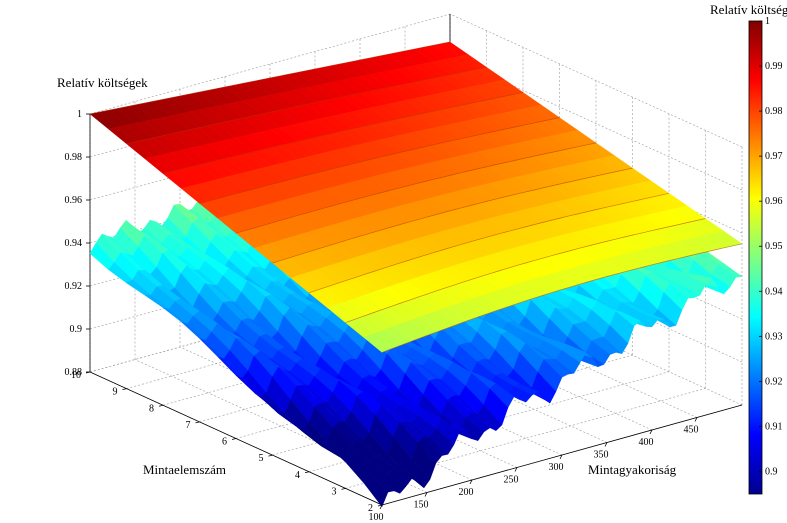 The image size is (787, 523). What do you see at coordinates (115, 392) in the screenshot?
I see `y-tick-label: 9` at bounding box center [115, 392].